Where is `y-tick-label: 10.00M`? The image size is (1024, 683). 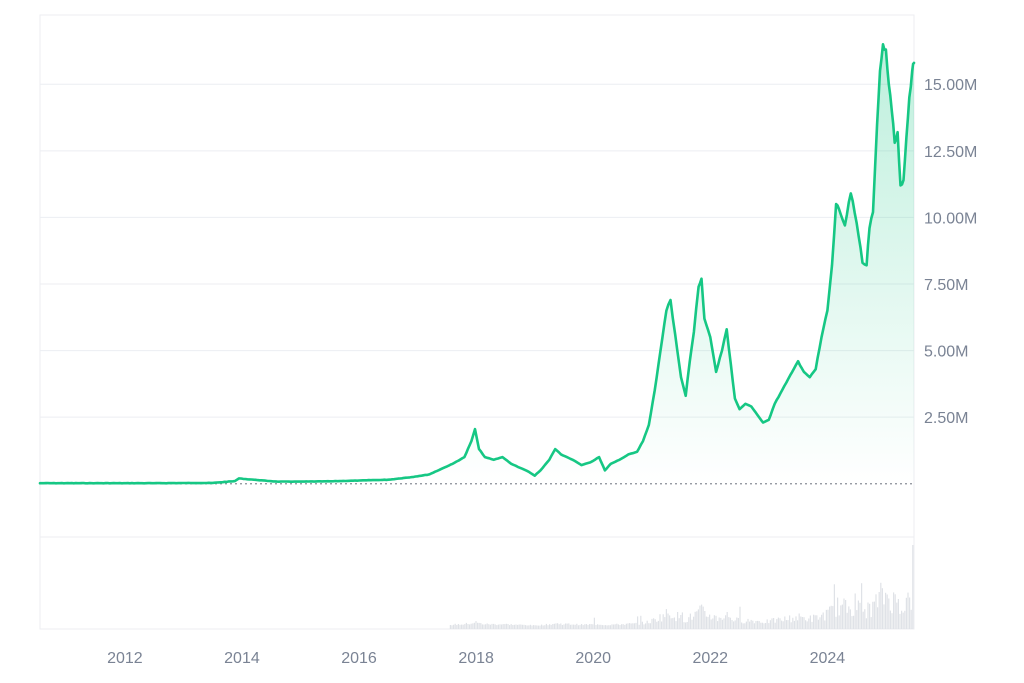
y-tick-label: 10.00M is located at coordinates (950, 218).